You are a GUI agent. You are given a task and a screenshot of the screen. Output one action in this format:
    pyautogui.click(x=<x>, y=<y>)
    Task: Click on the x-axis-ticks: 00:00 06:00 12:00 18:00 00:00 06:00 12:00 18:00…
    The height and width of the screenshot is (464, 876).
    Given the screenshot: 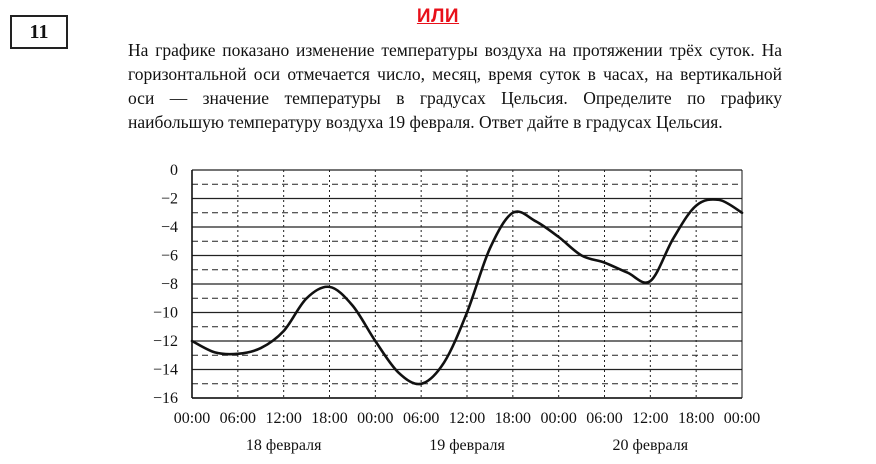 What is the action you would take?
    pyautogui.click(x=467, y=418)
    